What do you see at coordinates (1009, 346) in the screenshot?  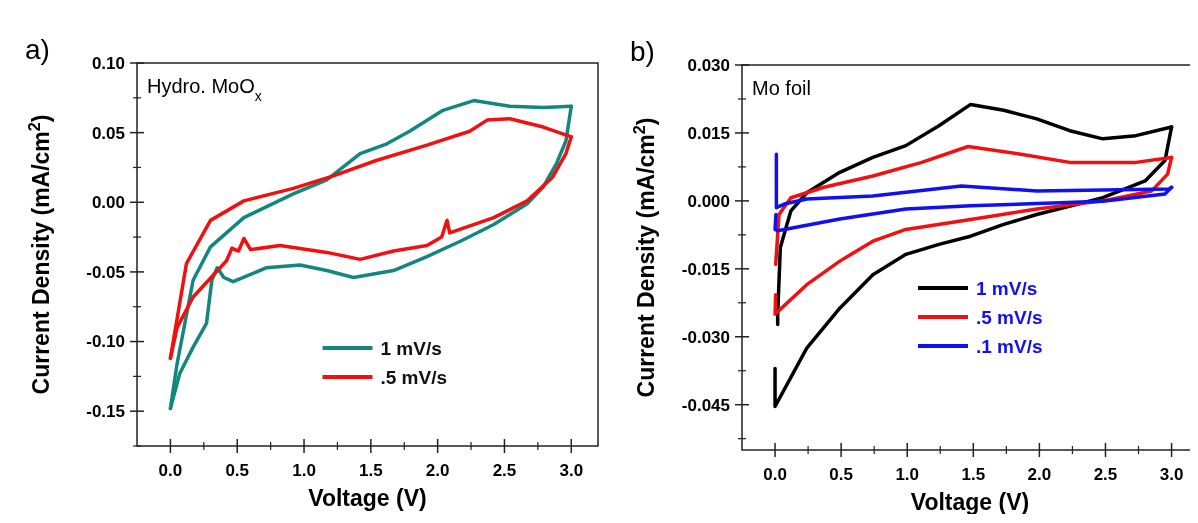 I see `legend-label: .1 mV/s` at bounding box center [1009, 346].